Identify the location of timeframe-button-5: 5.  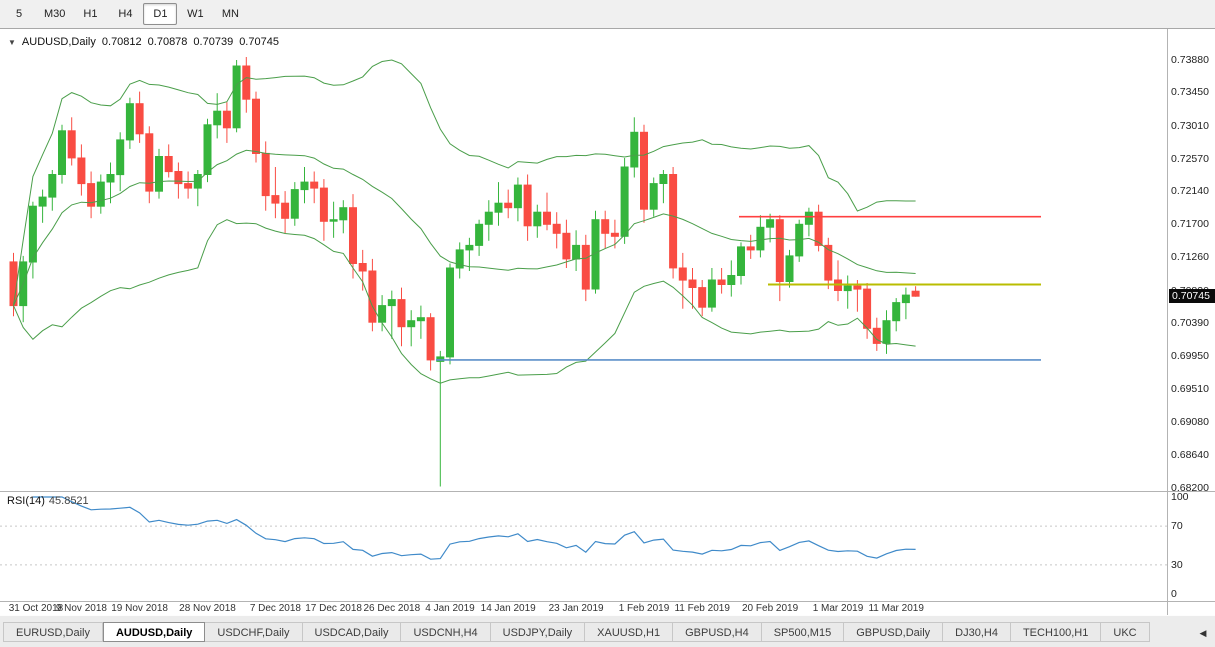
(19, 14).